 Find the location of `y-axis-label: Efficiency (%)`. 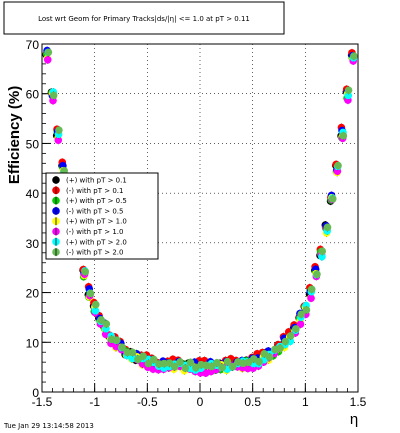

y-axis-label: Efficiency (%) is located at coordinates (14, 135).